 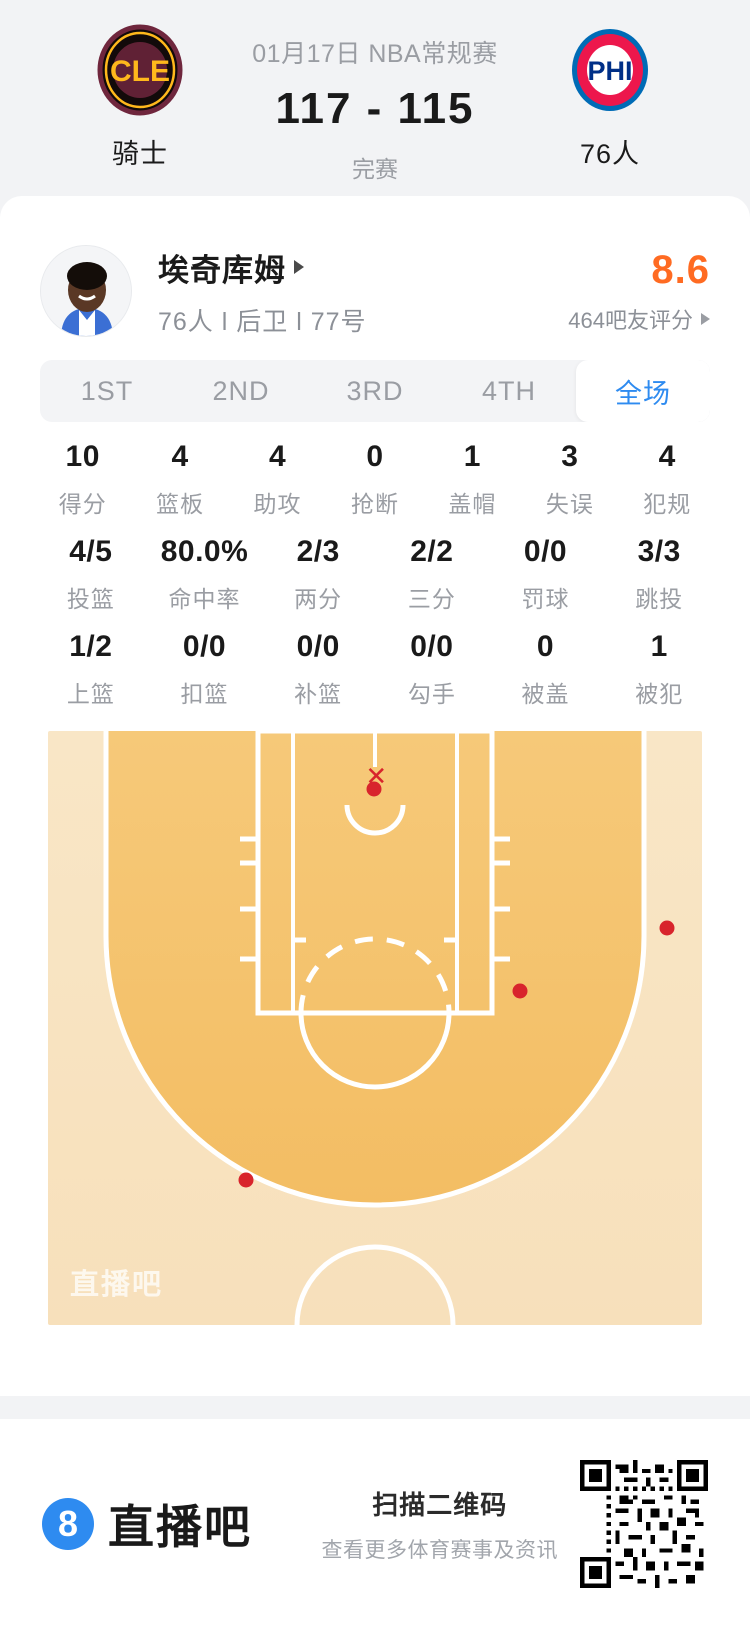 What do you see at coordinates (277, 504) in the screenshot?
I see `stat-label: 助攻` at bounding box center [277, 504].